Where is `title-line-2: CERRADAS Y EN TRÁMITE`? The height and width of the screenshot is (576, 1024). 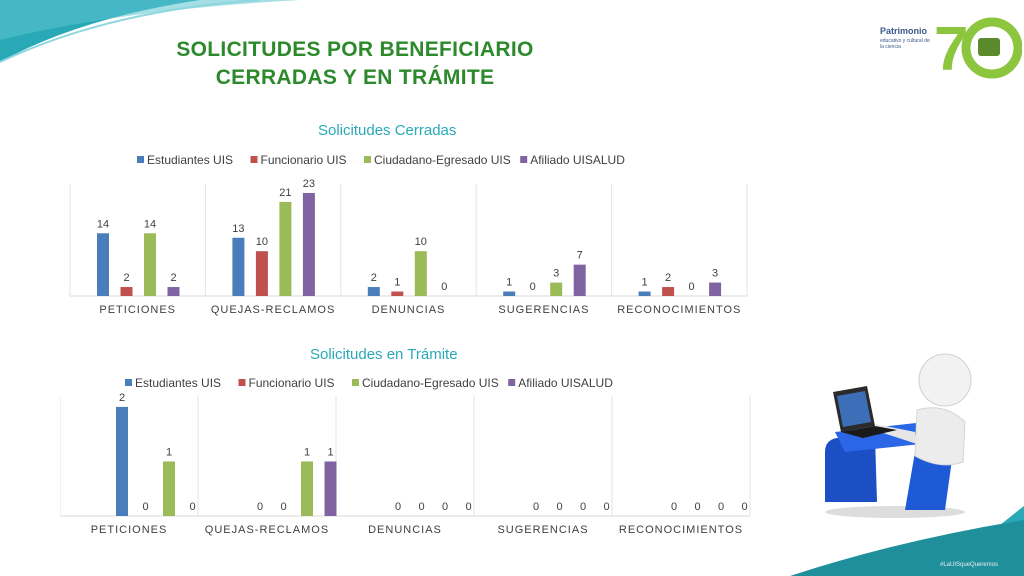 title-line-2: CERRADAS Y EN TRÁMITE is located at coordinates (355, 77).